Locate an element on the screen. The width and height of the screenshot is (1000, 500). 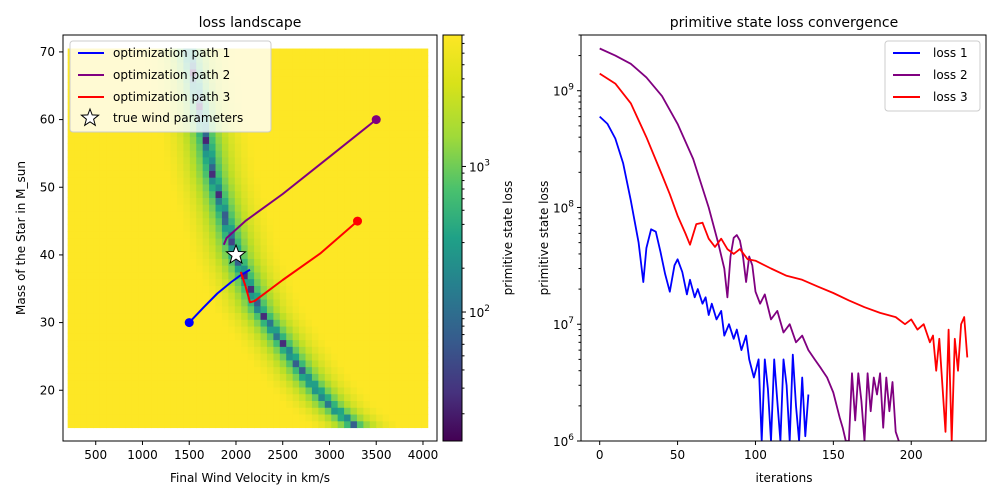
legend-label-loss-3: loss 3 is located at coordinates (950, 97).